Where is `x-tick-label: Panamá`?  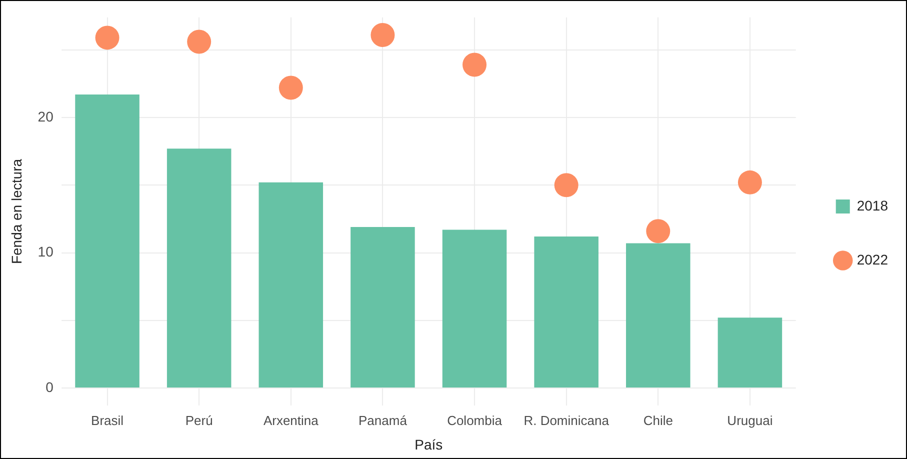 x-tick-label: Panamá is located at coordinates (383, 420).